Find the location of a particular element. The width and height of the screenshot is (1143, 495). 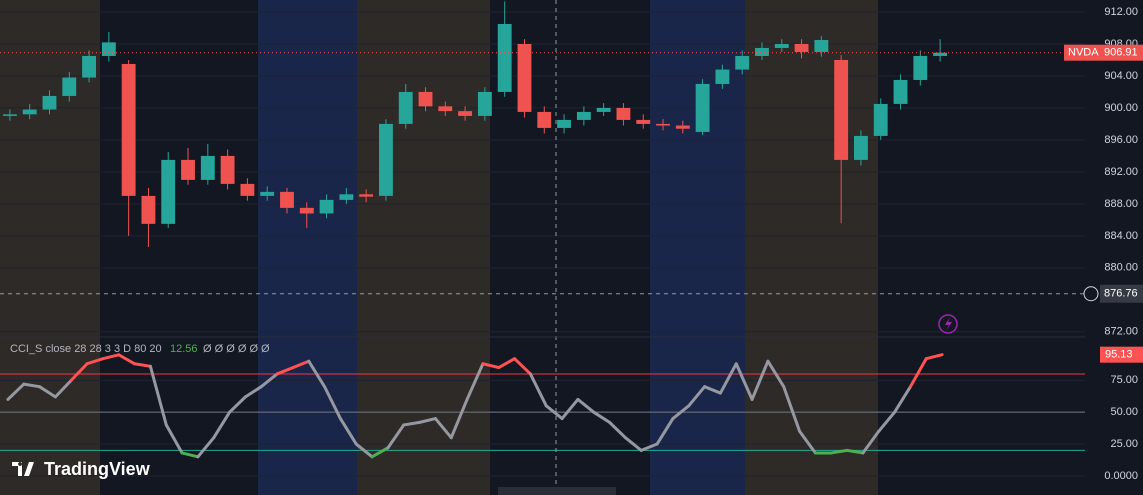

alert-icon is located at coordinates (948, 324).